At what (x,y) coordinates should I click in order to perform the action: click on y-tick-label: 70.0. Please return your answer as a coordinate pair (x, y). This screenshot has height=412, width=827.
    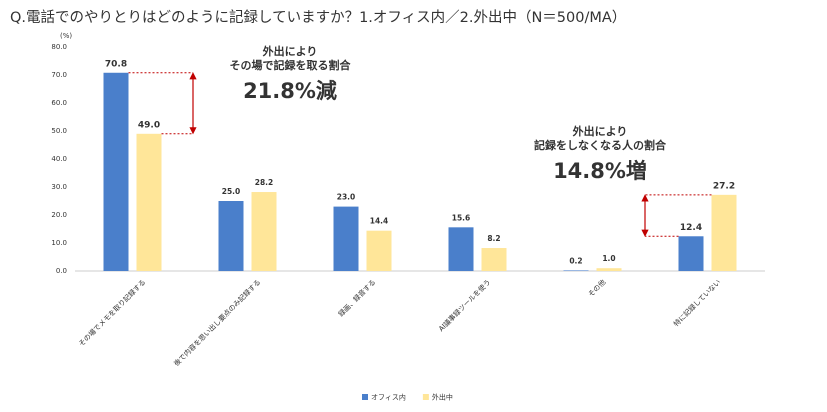
    Looking at the image, I should click on (59, 75).